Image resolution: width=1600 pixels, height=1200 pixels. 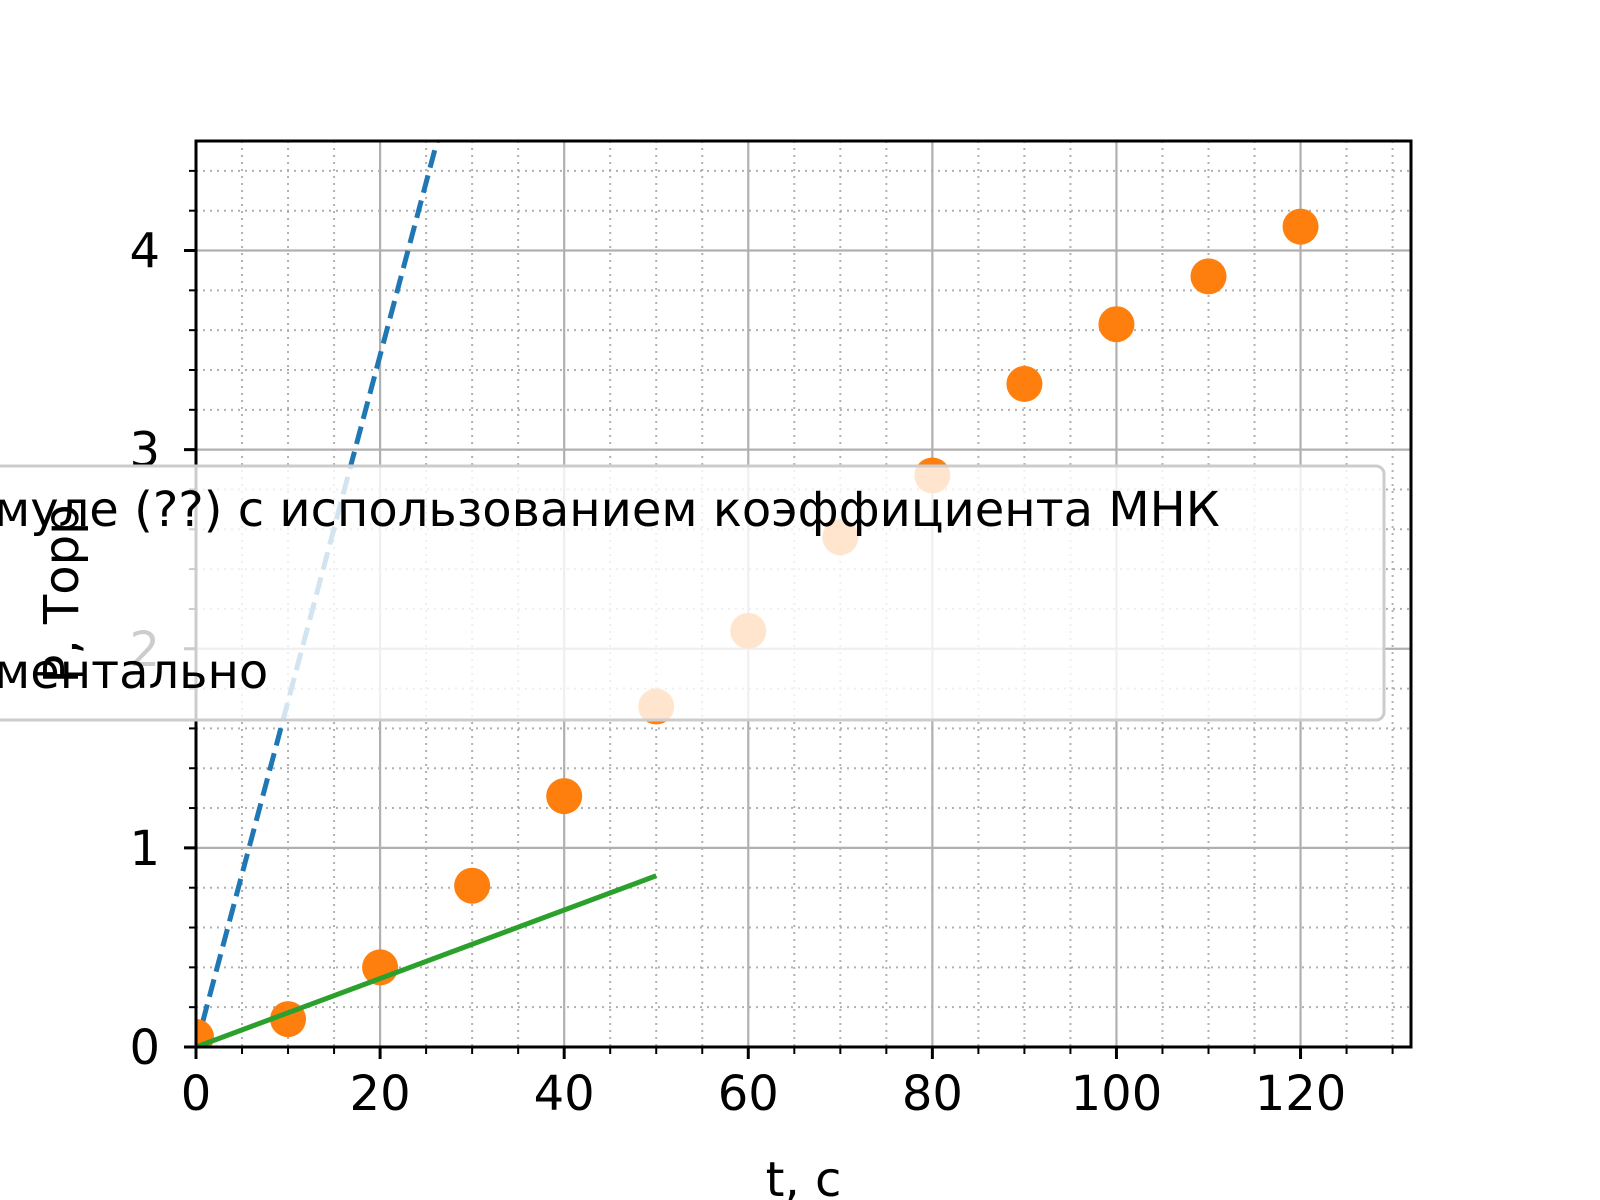 I want to click on y-tick-label: 4, so click(x=144, y=252).